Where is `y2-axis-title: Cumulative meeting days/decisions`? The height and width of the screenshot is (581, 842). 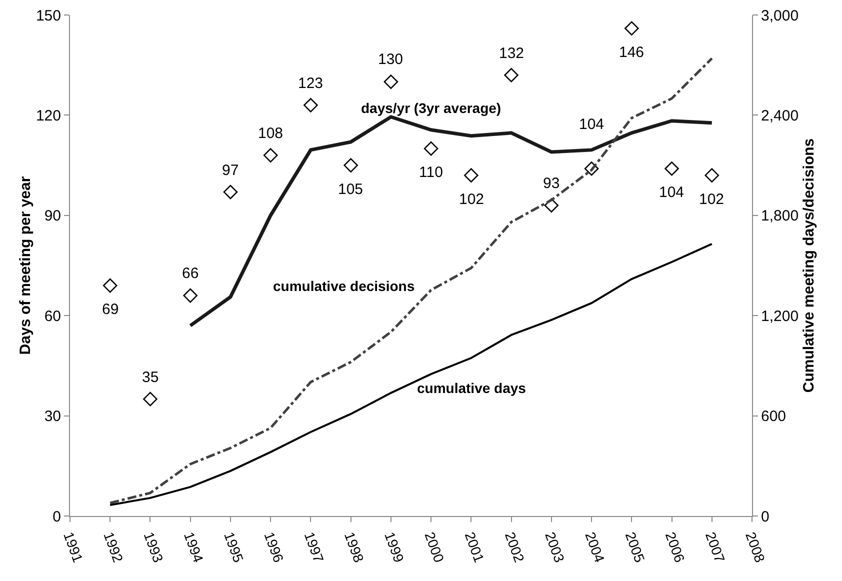 y2-axis-title: Cumulative meeting days/decisions is located at coordinates (809, 265).